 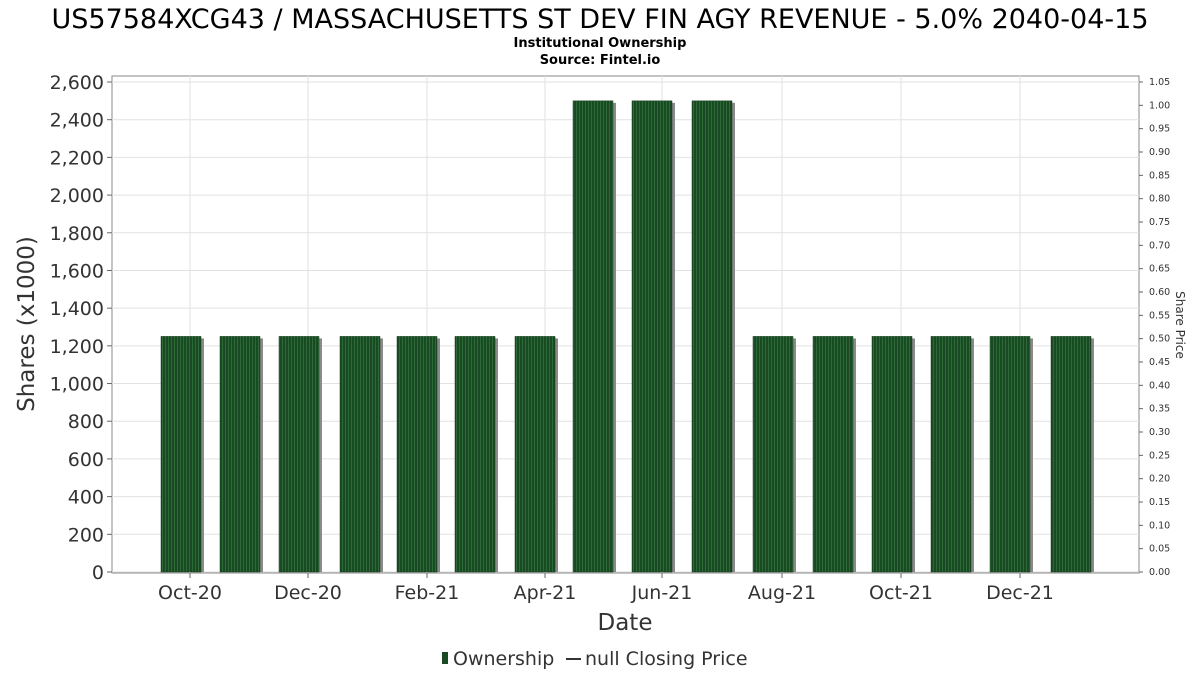 I want to click on y2-tick-label: 0.95, so click(x=1159, y=129).